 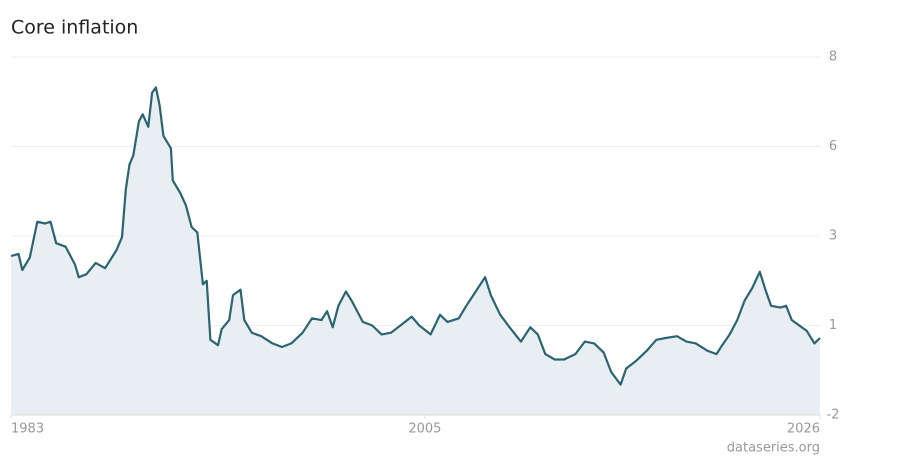 I want to click on y-tick-label: 6, so click(x=833, y=146).